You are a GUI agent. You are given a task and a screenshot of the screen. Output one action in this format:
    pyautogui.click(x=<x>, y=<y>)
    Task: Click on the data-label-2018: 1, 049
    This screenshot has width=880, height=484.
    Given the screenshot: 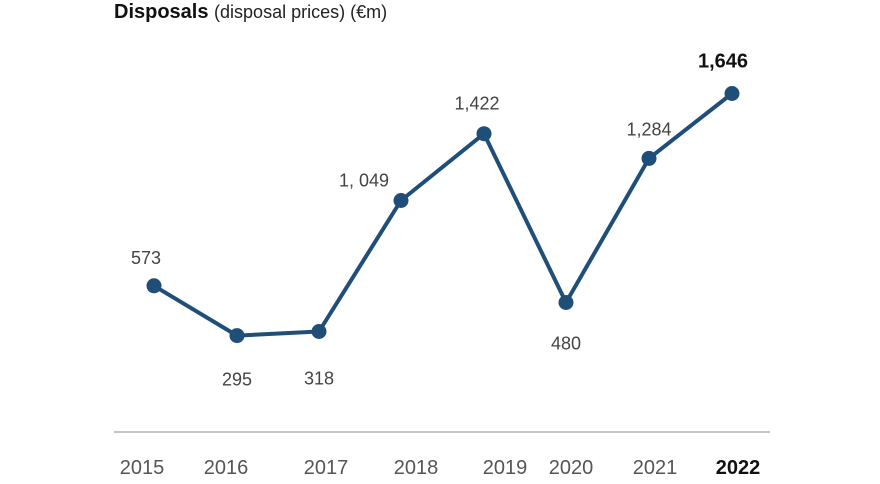 What is the action you would take?
    pyautogui.click(x=364, y=181)
    